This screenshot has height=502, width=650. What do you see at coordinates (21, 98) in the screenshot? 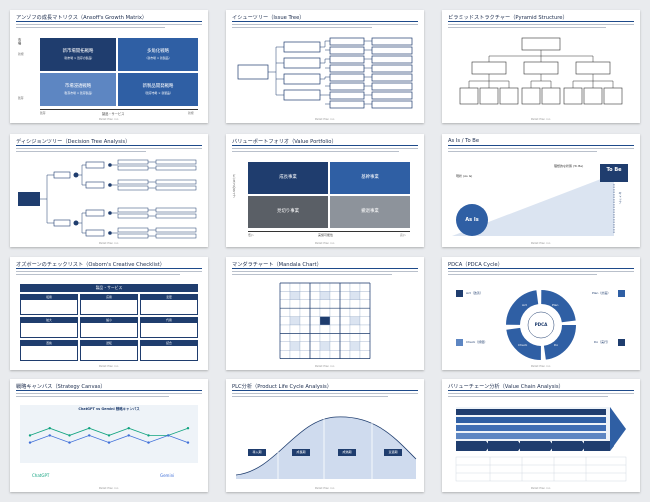
I see `axis-y-existing: 既存` at bounding box center [21, 98].